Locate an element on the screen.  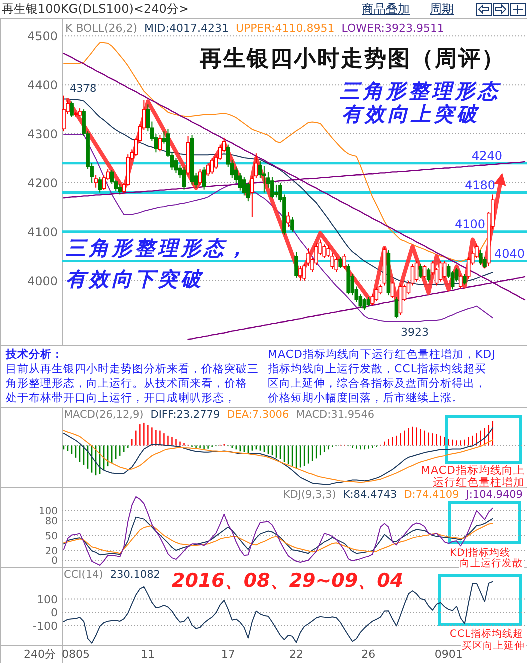
y-tick-label: 50 is located at coordinates (51, 536).